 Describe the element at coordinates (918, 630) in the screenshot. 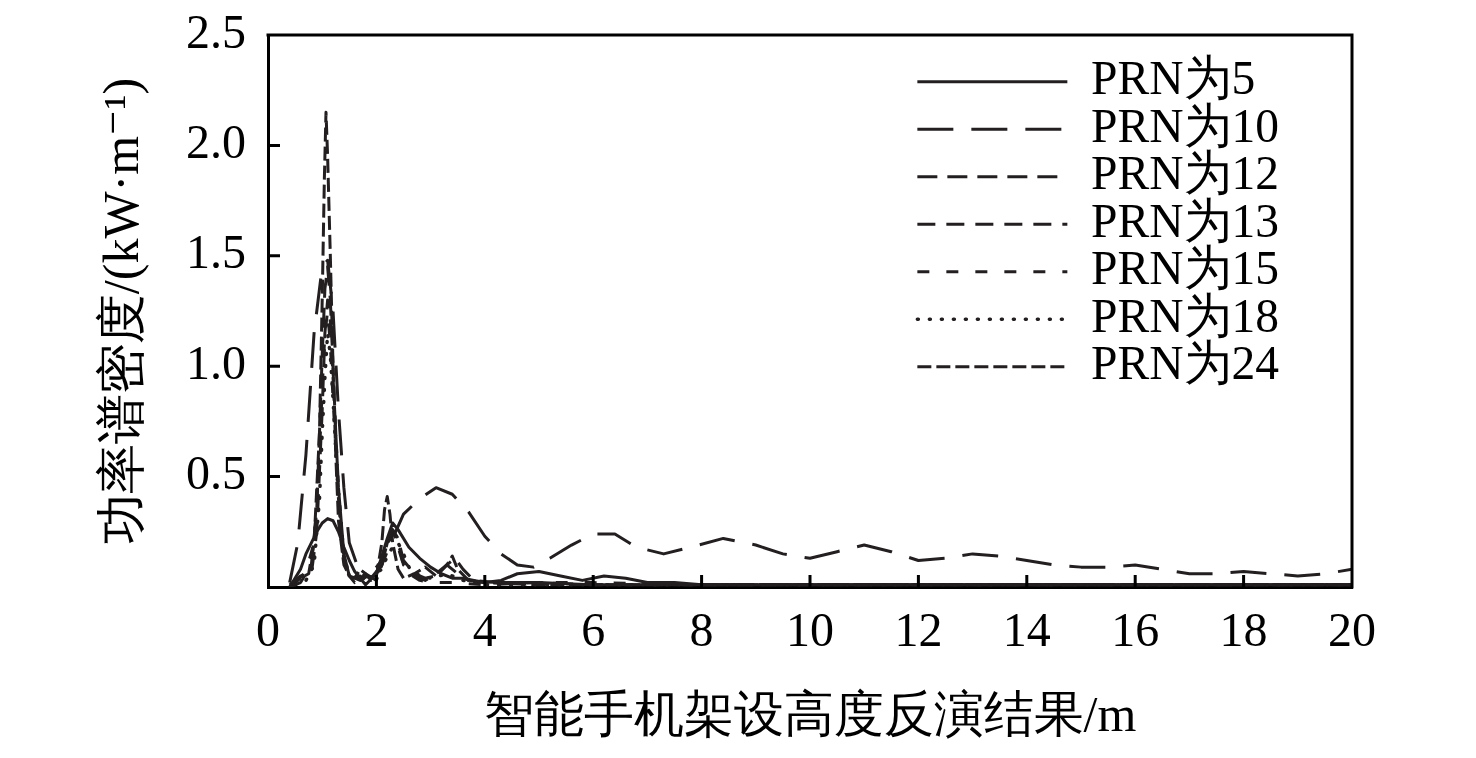

I see `x-tick-label: 12` at that location.